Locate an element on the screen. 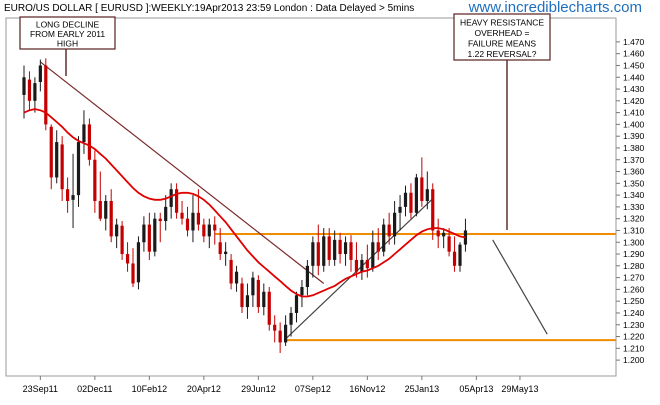 The image size is (660, 405). x-tick-label: 20Apr12 is located at coordinates (204, 389).